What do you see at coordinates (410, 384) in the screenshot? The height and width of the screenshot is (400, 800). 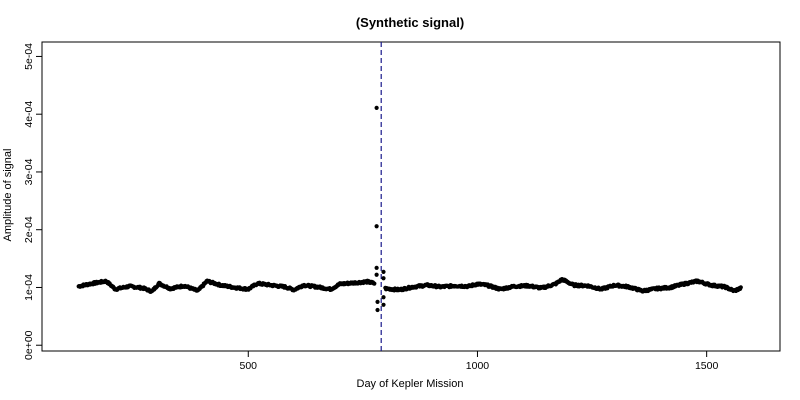 I see `x-axis-label: Day of Kepler Mission` at bounding box center [410, 384].